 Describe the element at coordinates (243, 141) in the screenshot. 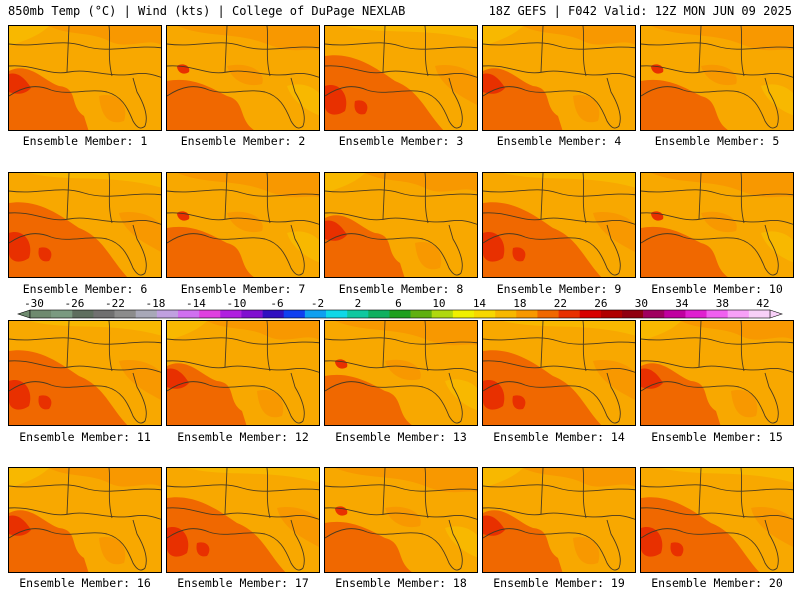

I see `member-caption: Ensemble Member: 2` at that location.